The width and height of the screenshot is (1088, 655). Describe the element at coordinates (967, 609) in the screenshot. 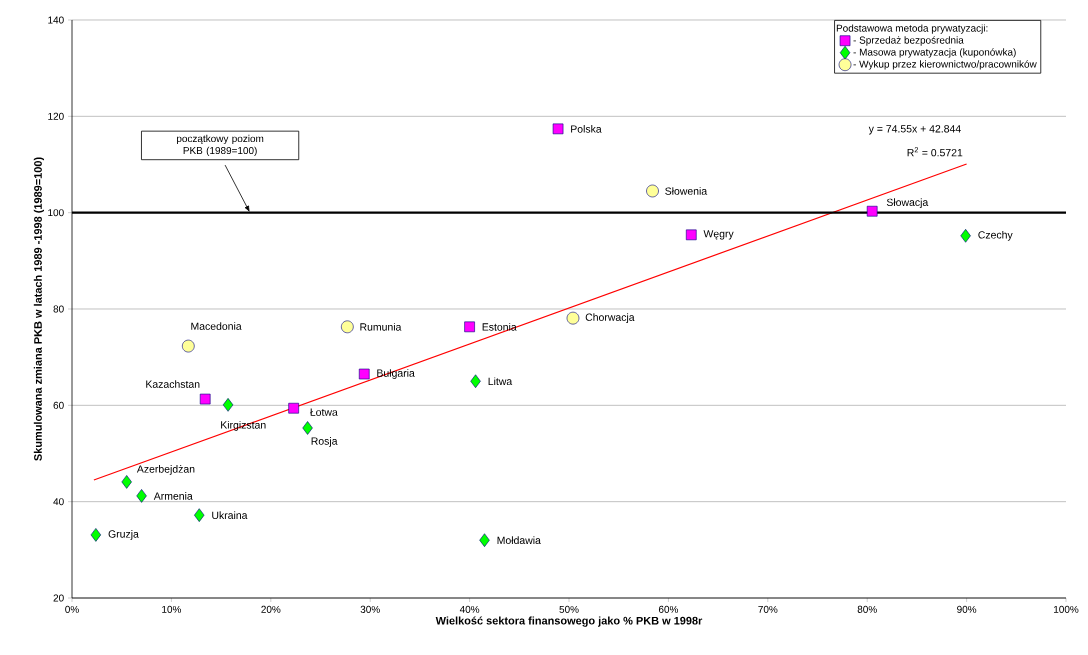

I see `x-tick-label: 90%` at that location.